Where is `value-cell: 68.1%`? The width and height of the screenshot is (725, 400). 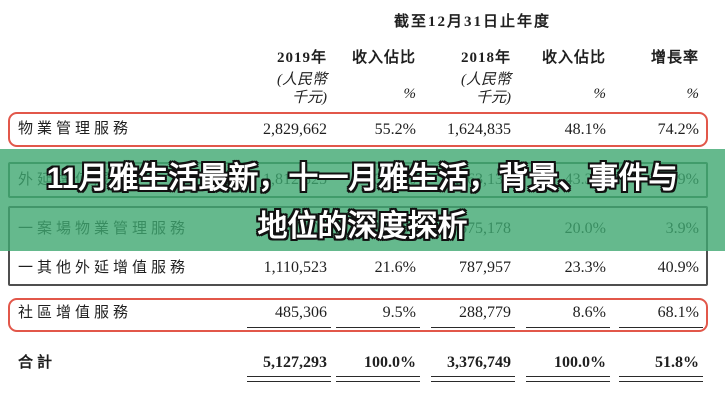
value-cell: 68.1% is located at coordinates (678, 312).